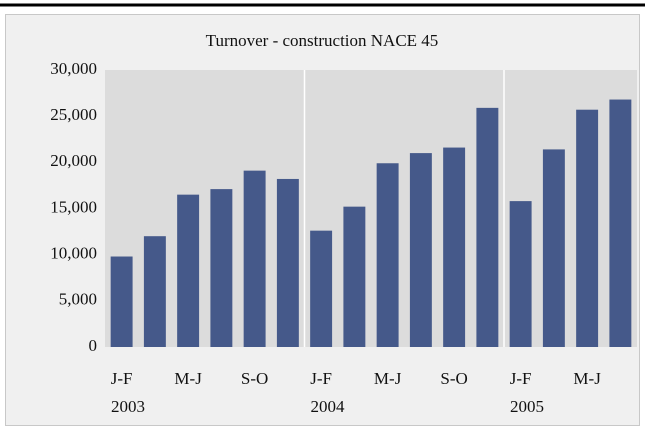 The image size is (645, 435). What do you see at coordinates (78, 299) in the screenshot?
I see `y-tick-label: 5,000` at bounding box center [78, 299].